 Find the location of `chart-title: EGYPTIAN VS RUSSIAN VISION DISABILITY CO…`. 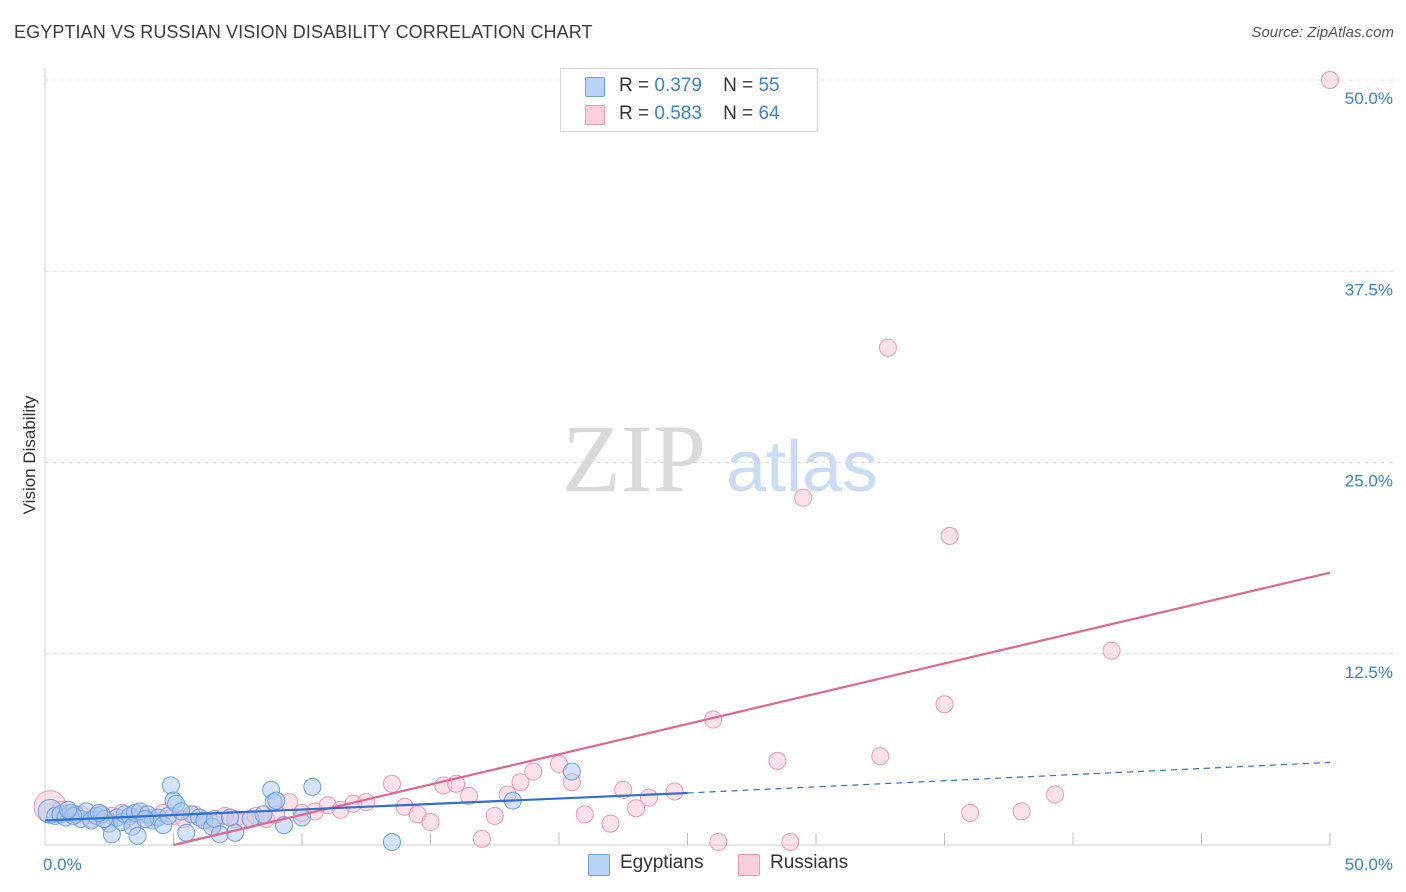

chart-title: EGYPTIAN VS RUSSIAN VISION DISABILITY CO… is located at coordinates (303, 32).